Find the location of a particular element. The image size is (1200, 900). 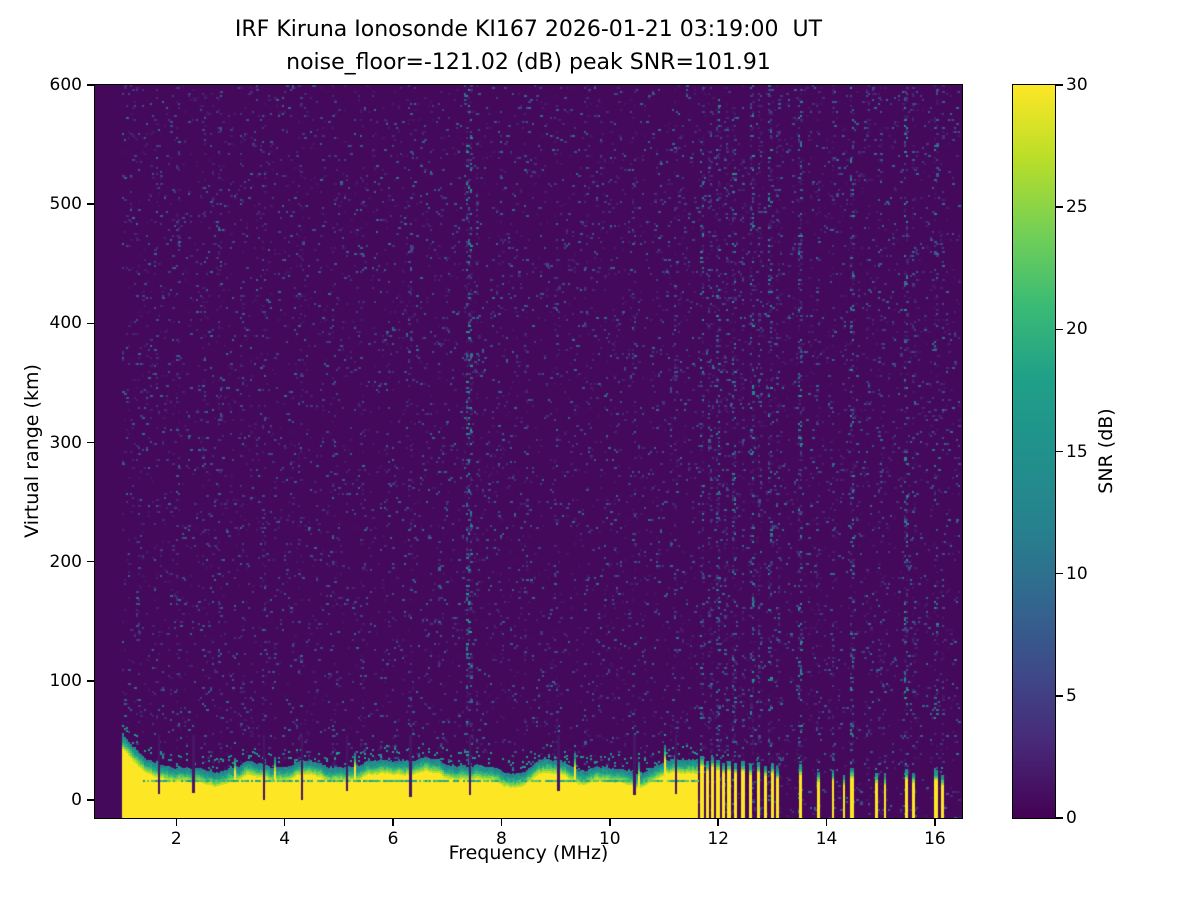

y-tick-label: 500 is located at coordinates (65, 204).